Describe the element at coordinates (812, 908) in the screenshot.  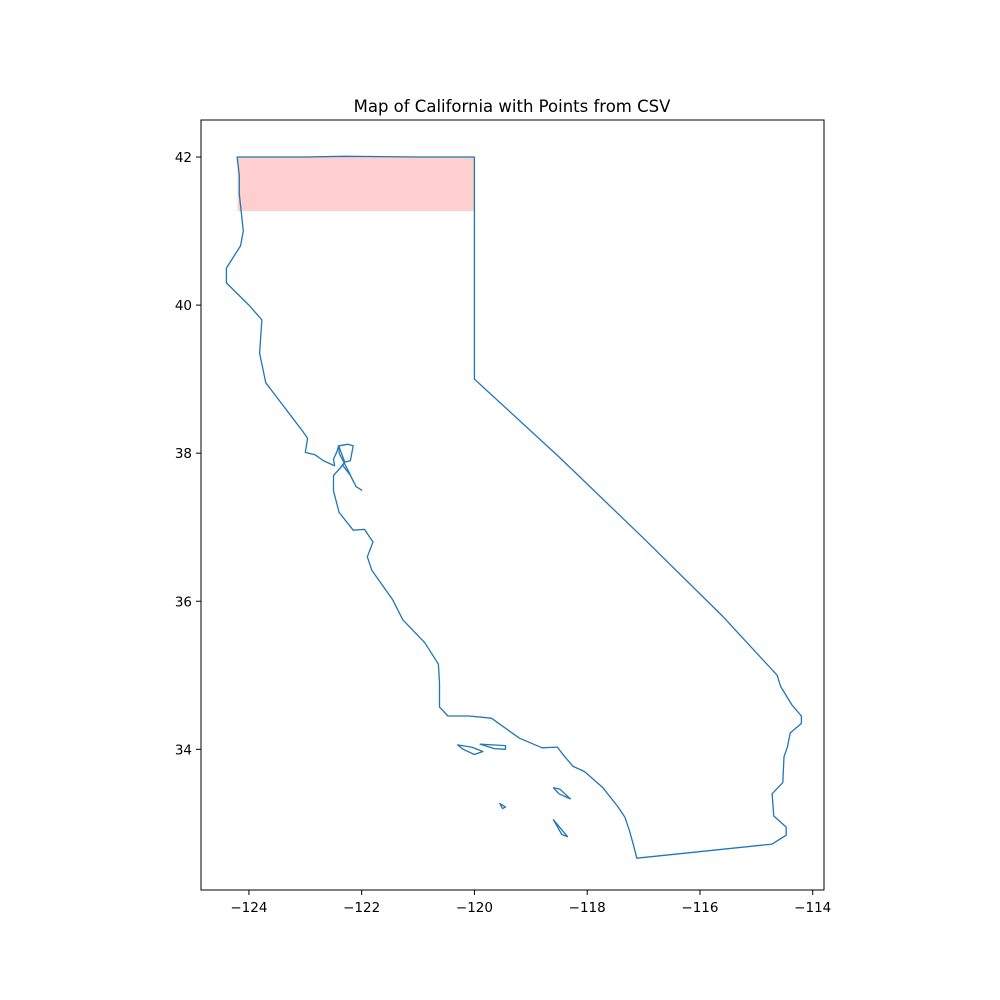
I see `x-tick-label: −114` at that location.